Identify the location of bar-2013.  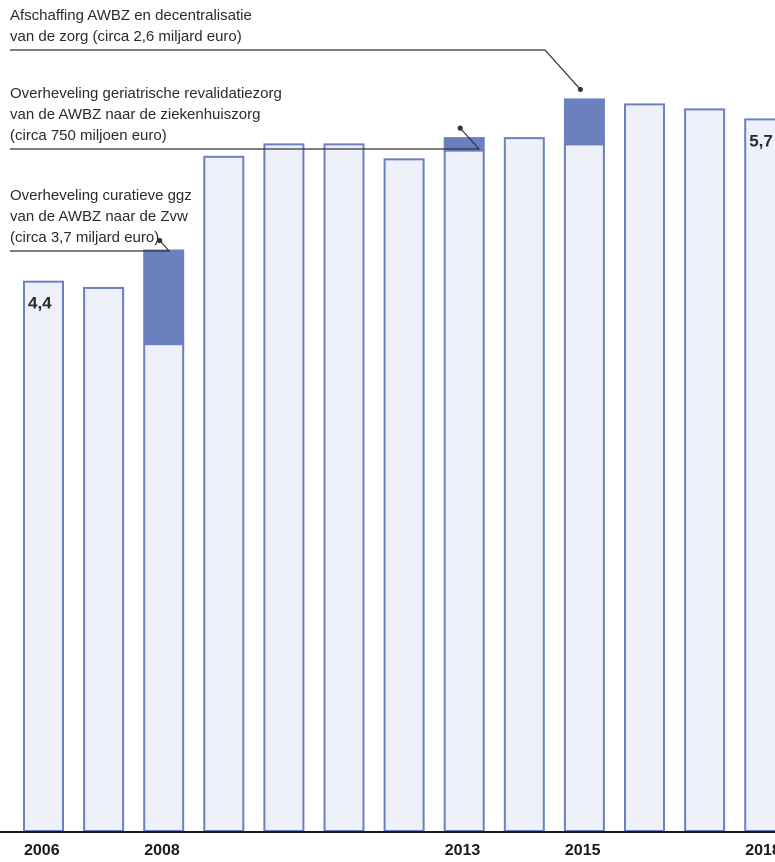
(464, 490).